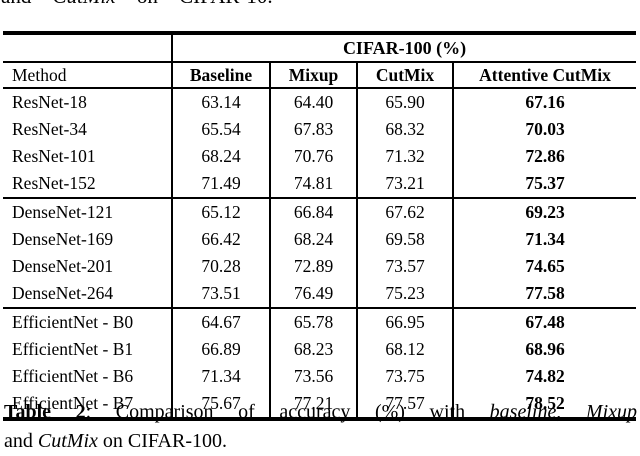 The width and height of the screenshot is (640, 456). Describe the element at coordinates (404, 294) in the screenshot. I see `value-cell: 75.23` at that location.